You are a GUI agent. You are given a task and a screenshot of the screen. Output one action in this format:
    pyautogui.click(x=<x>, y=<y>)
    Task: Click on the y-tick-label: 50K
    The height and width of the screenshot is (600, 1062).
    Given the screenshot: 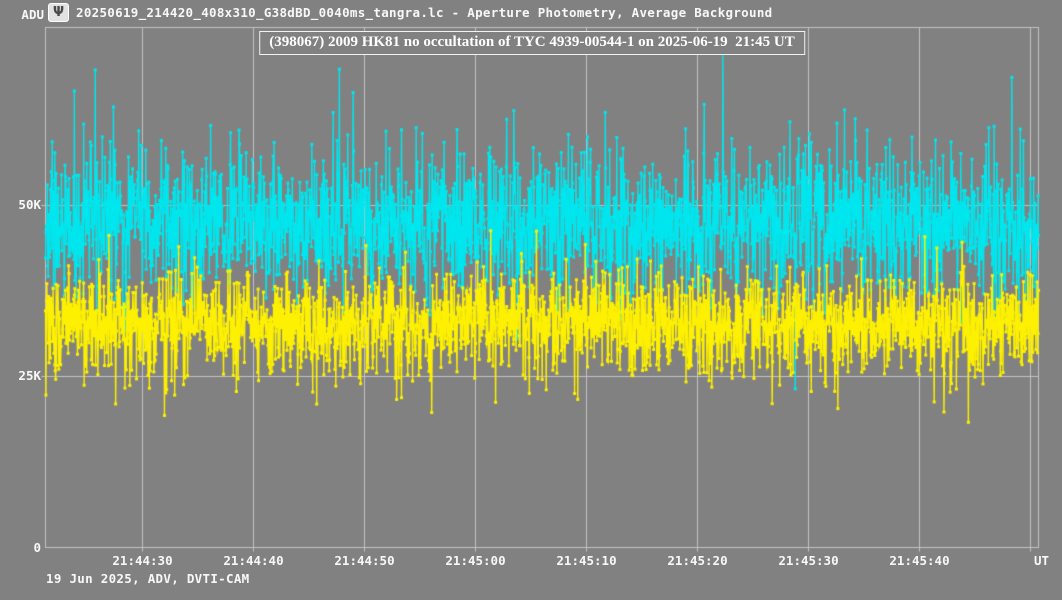 What is the action you would take?
    pyautogui.click(x=29, y=204)
    